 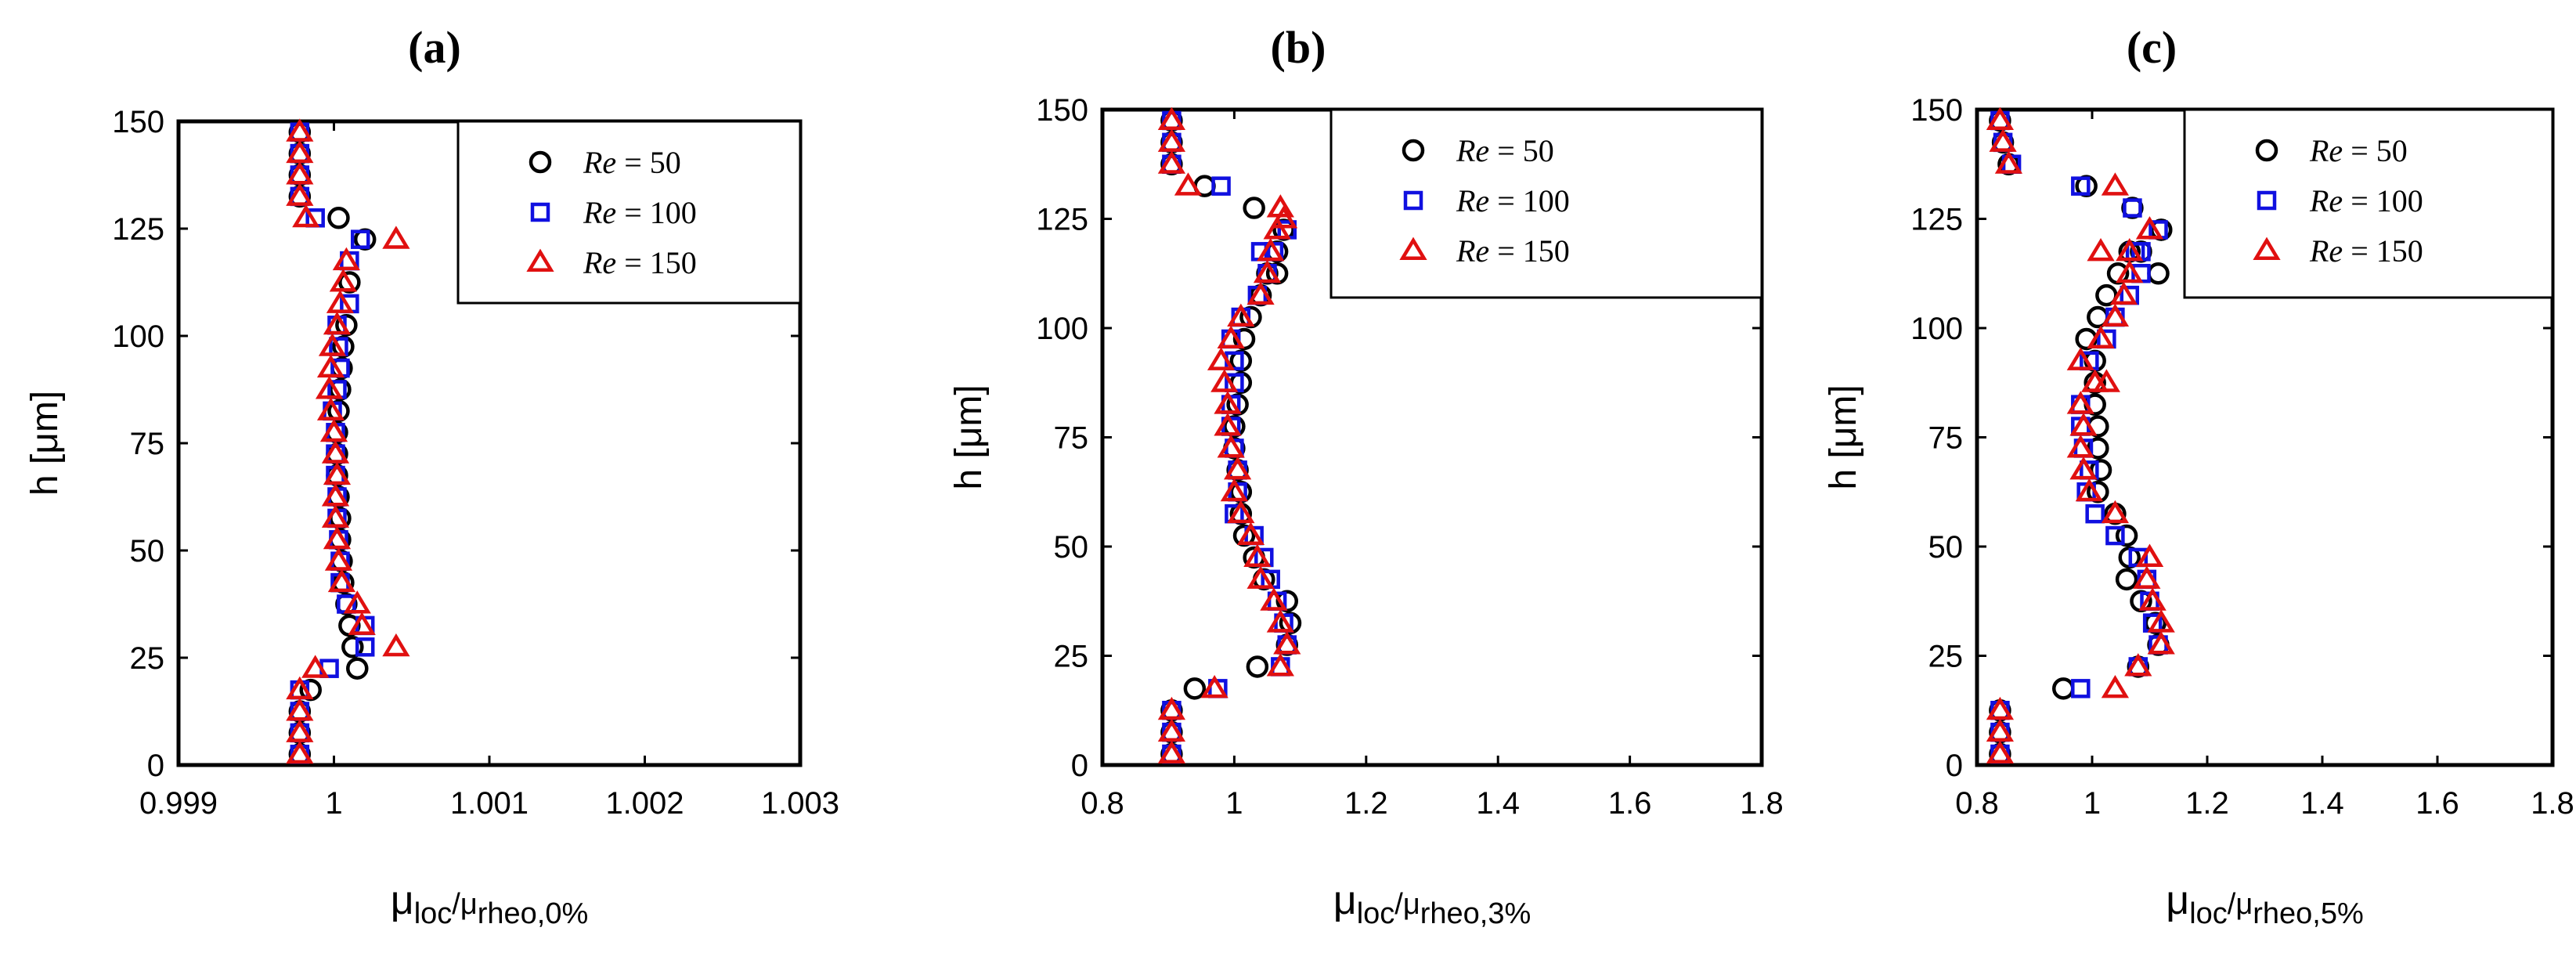 What do you see at coordinates (1432, 904) in the screenshot?
I see `x-axis-label: μloc/μrheo,3%` at bounding box center [1432, 904].